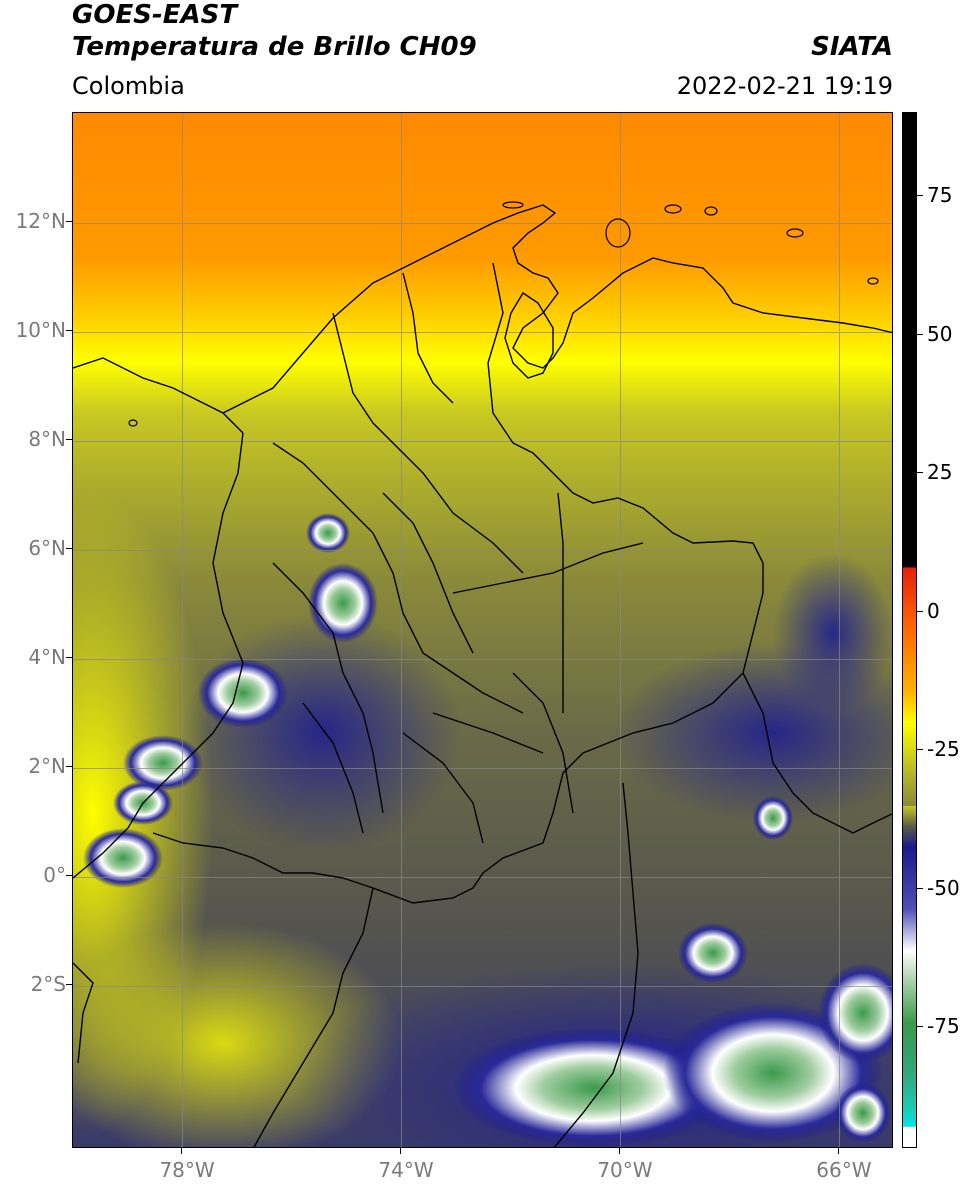  I want to click on lat-tick-label: 10°N, so click(40, 330).